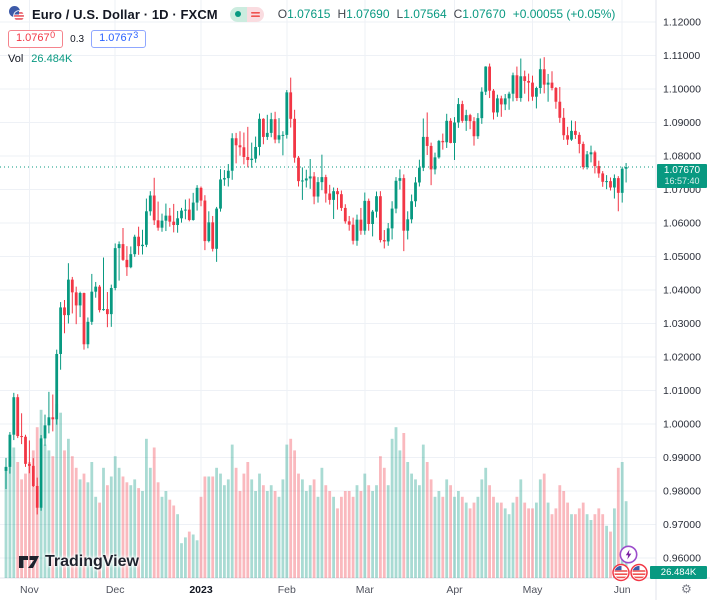 This screenshot has height=600, width=710. Describe the element at coordinates (201, 590) in the screenshot. I see `time-axis-label: 2023` at that location.